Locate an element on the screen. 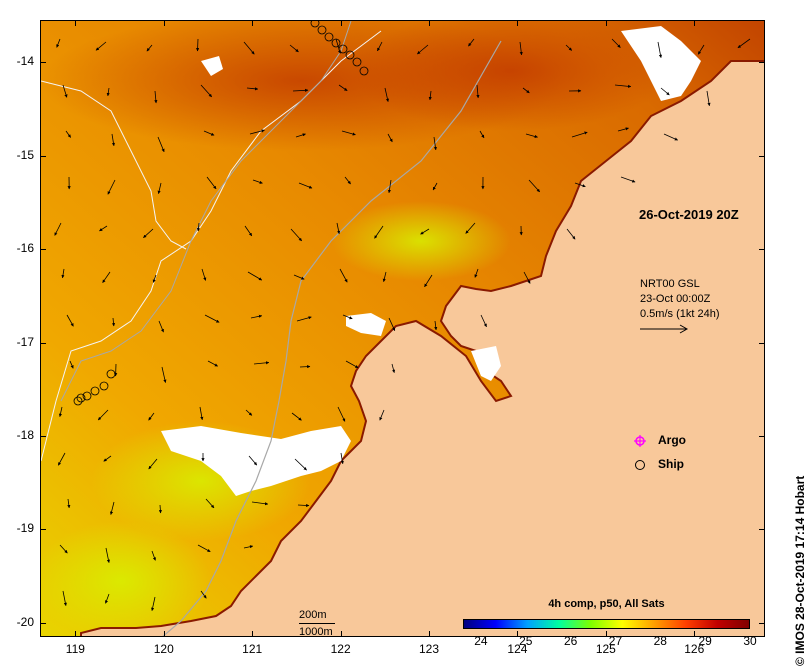 Image resolution: width=809 pixels, height=672 pixels. colorbar-tick-label: 26 is located at coordinates (570, 641).